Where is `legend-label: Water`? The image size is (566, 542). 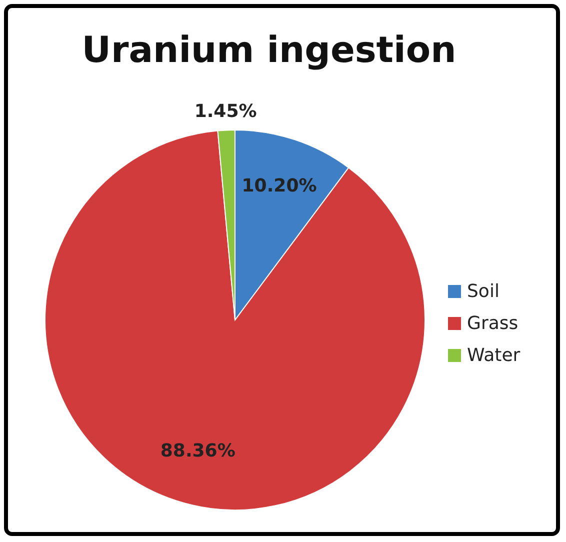
legend-label: Water is located at coordinates (494, 355).